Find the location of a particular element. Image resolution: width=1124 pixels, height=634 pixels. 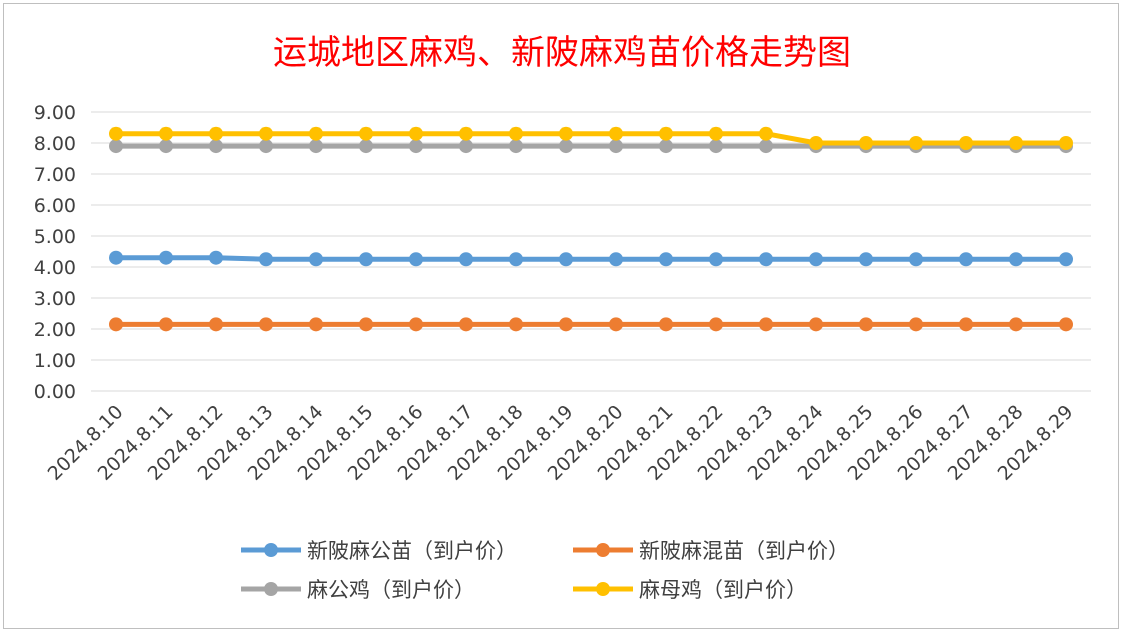

legend-label: 新陂麻公苗（到户价） is located at coordinates (412, 551).